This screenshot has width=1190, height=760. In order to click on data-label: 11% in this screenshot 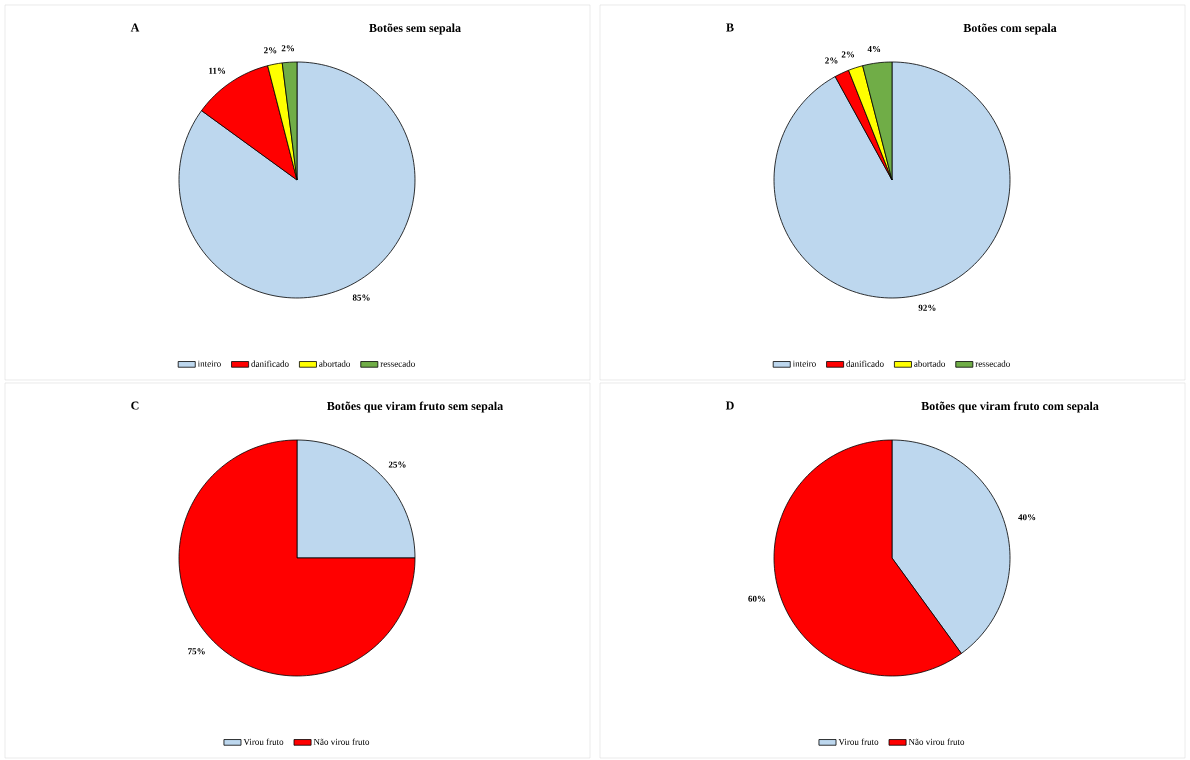, I will do `click(217, 70)`.